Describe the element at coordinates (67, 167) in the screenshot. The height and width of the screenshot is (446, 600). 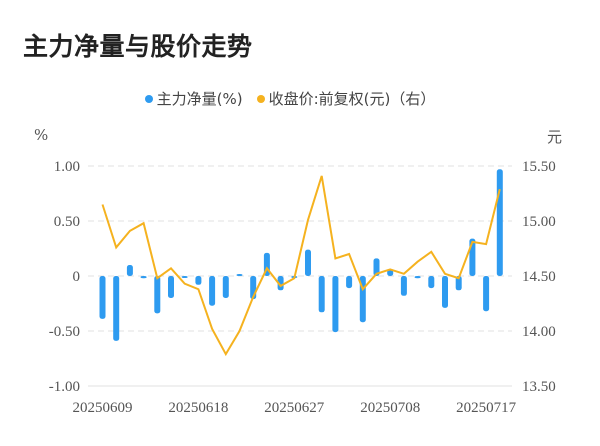
I see `left-axis-tick: 1.00` at that location.